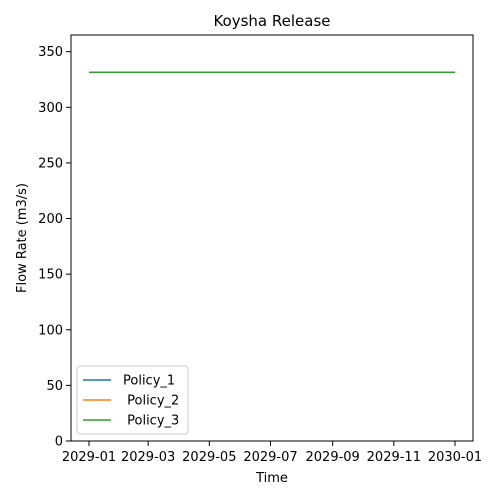 The width and height of the screenshot is (500, 500). Describe the element at coordinates (151, 421) in the screenshot. I see `legend-label-3: Policy_3` at that location.